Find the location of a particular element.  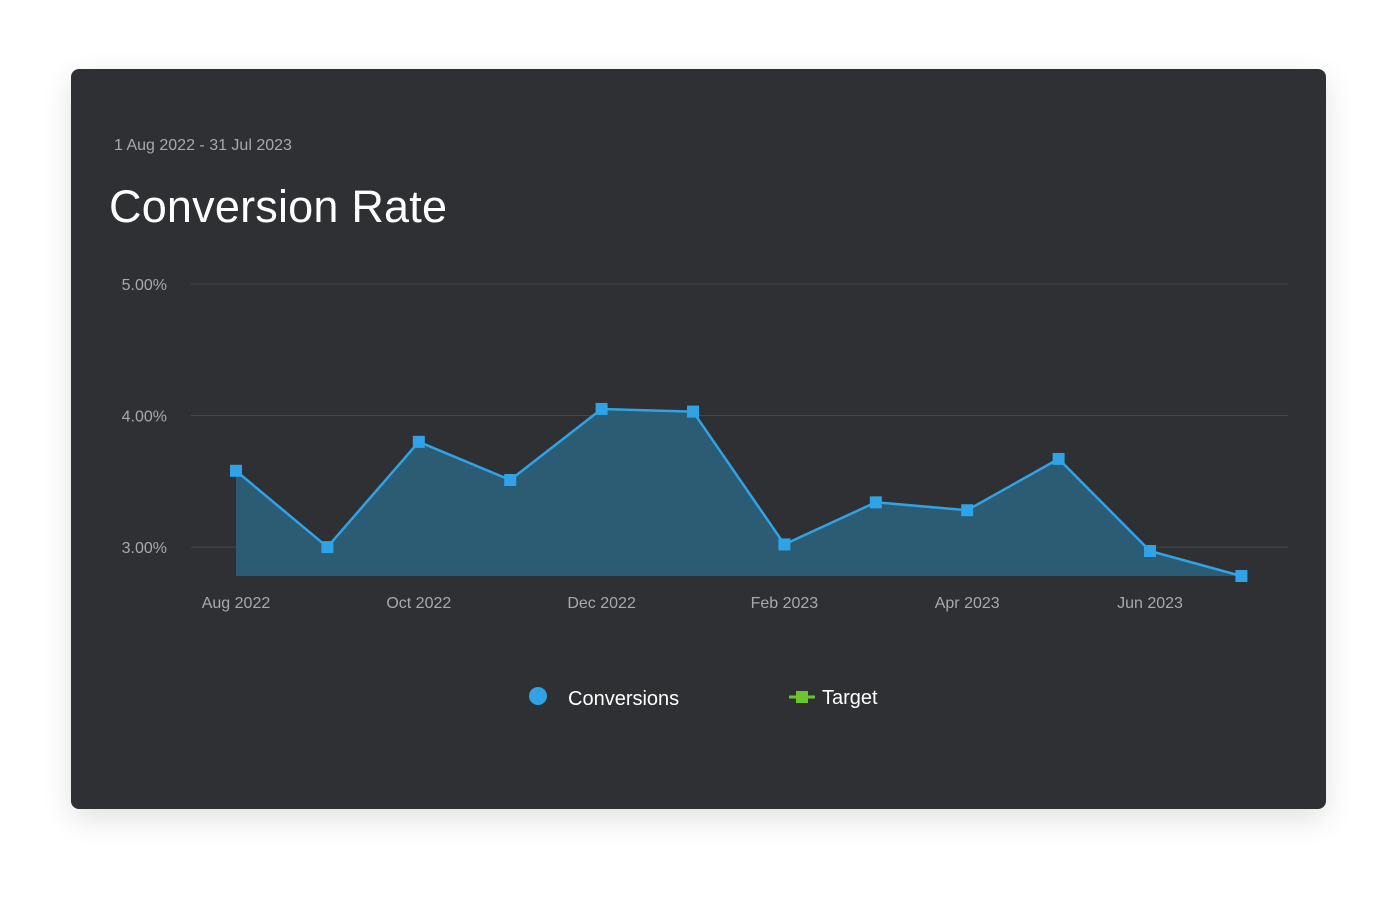

series-markers is located at coordinates (739, 492).